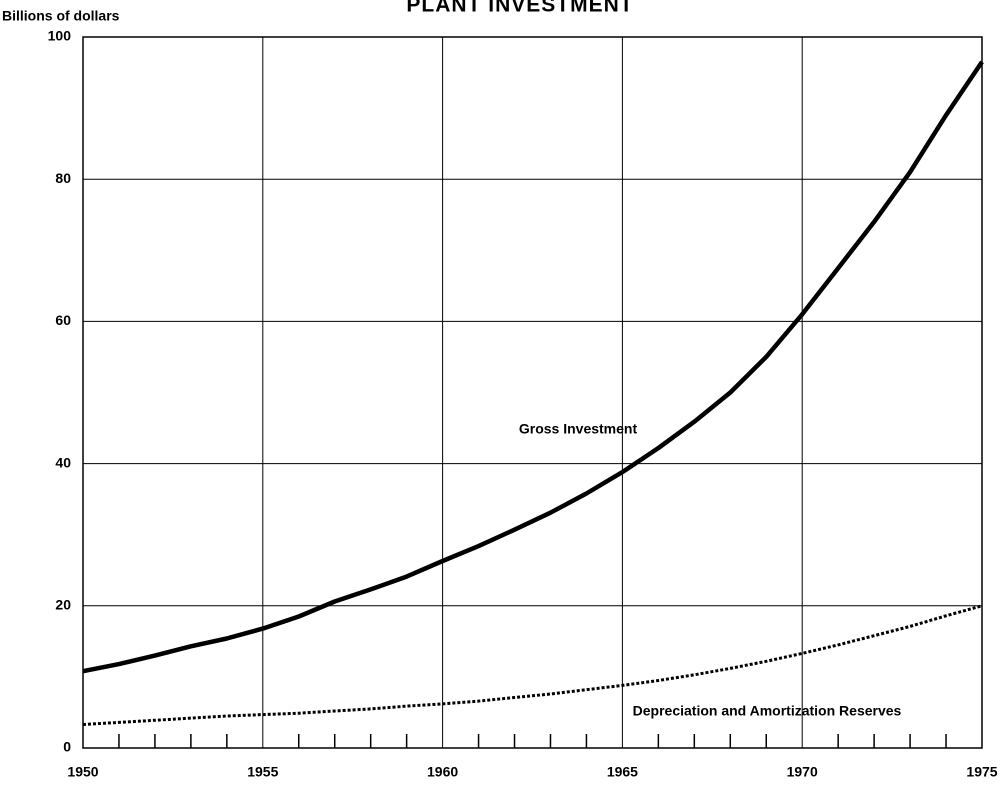 This screenshot has height=788, width=1005. What do you see at coordinates (63, 462) in the screenshot?
I see `y-tick-label: 40` at bounding box center [63, 462].